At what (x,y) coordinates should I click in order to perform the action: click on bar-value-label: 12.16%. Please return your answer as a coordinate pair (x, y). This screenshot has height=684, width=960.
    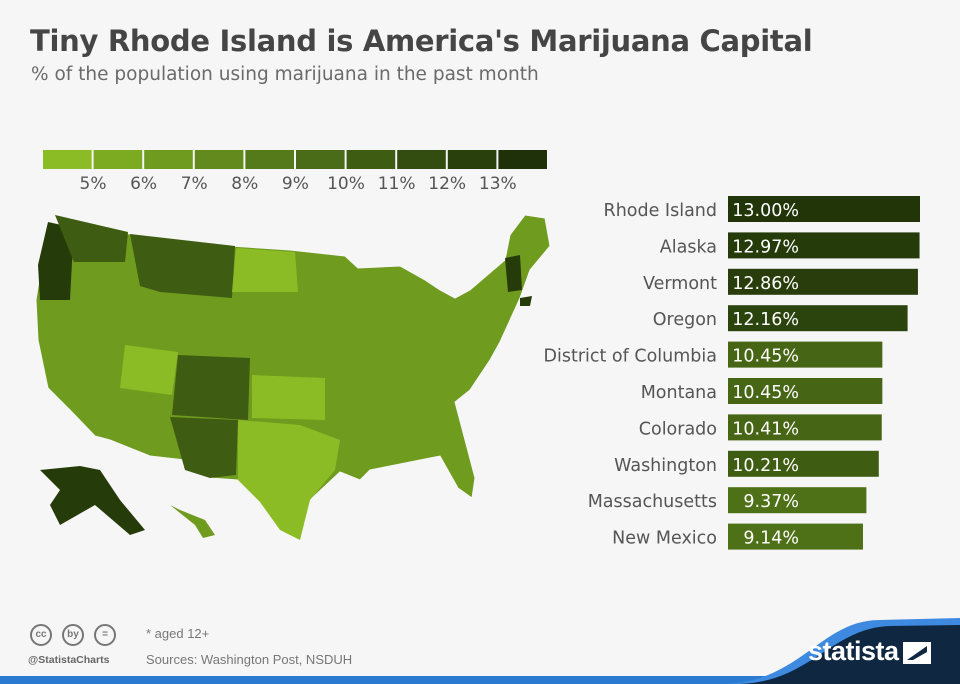
    Looking at the image, I should click on (765, 320).